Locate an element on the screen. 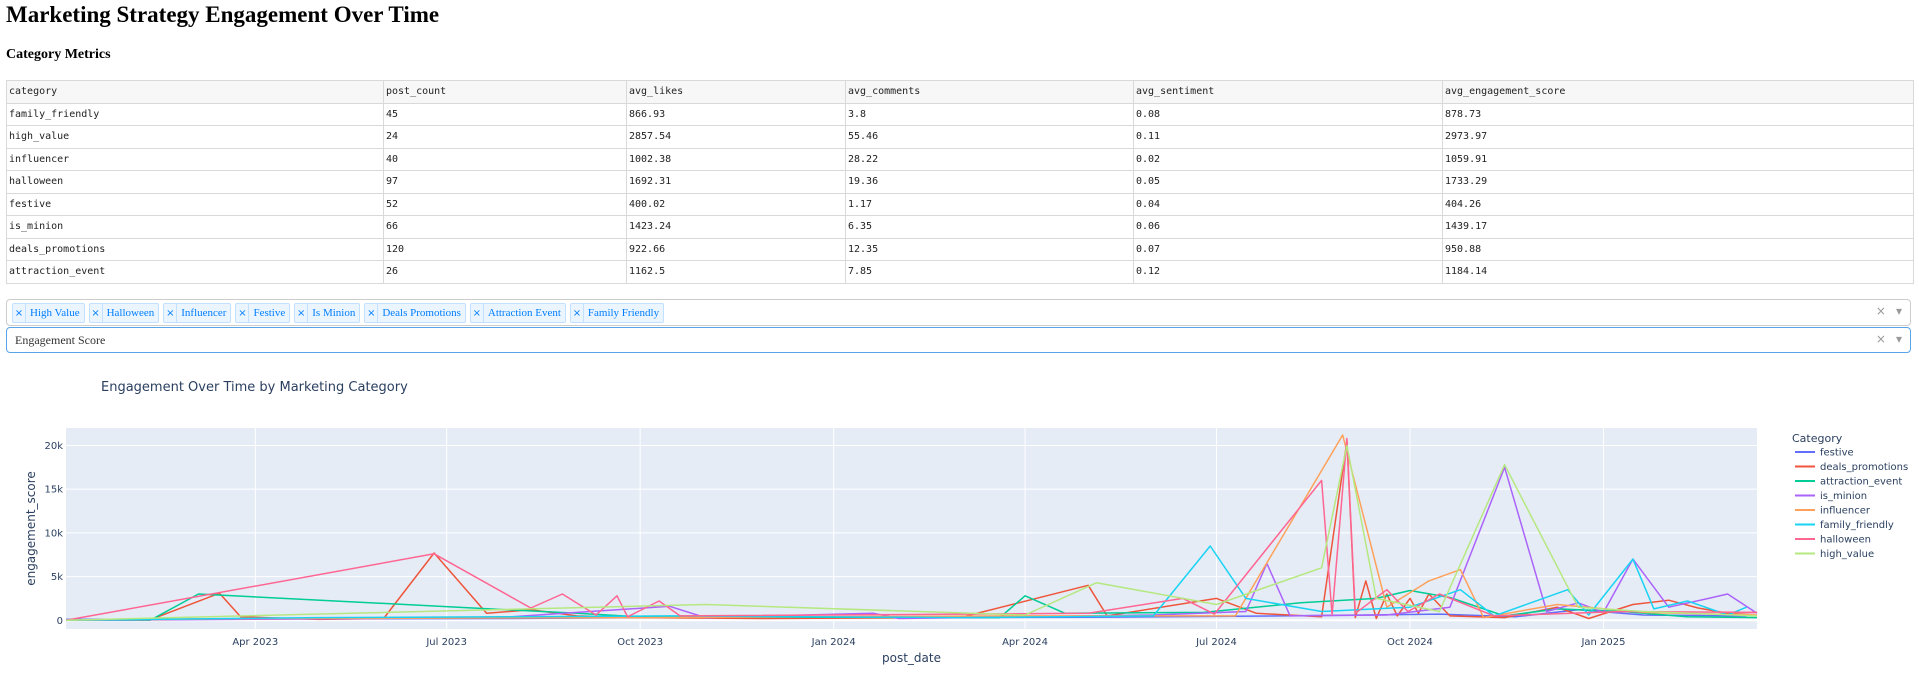 This screenshot has width=1919, height=696. legend-item-influencer: influencer is located at coordinates (1845, 511).